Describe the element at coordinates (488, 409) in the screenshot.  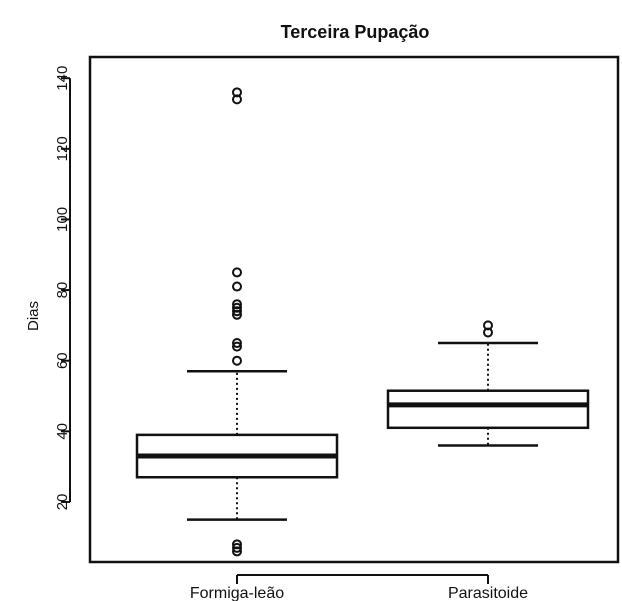
I see `iqr-box` at that location.